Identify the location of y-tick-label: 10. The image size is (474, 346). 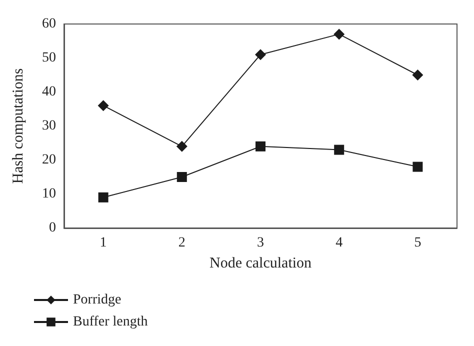
(49, 194).